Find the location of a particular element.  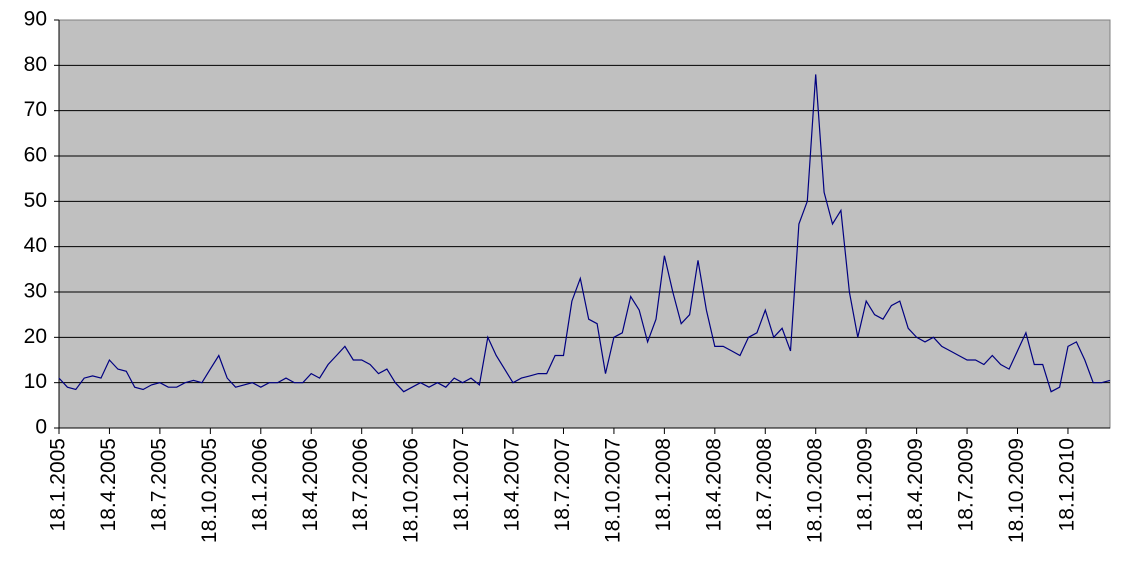

x-tick-label: 18.4.2009 is located at coordinates (915, 484).